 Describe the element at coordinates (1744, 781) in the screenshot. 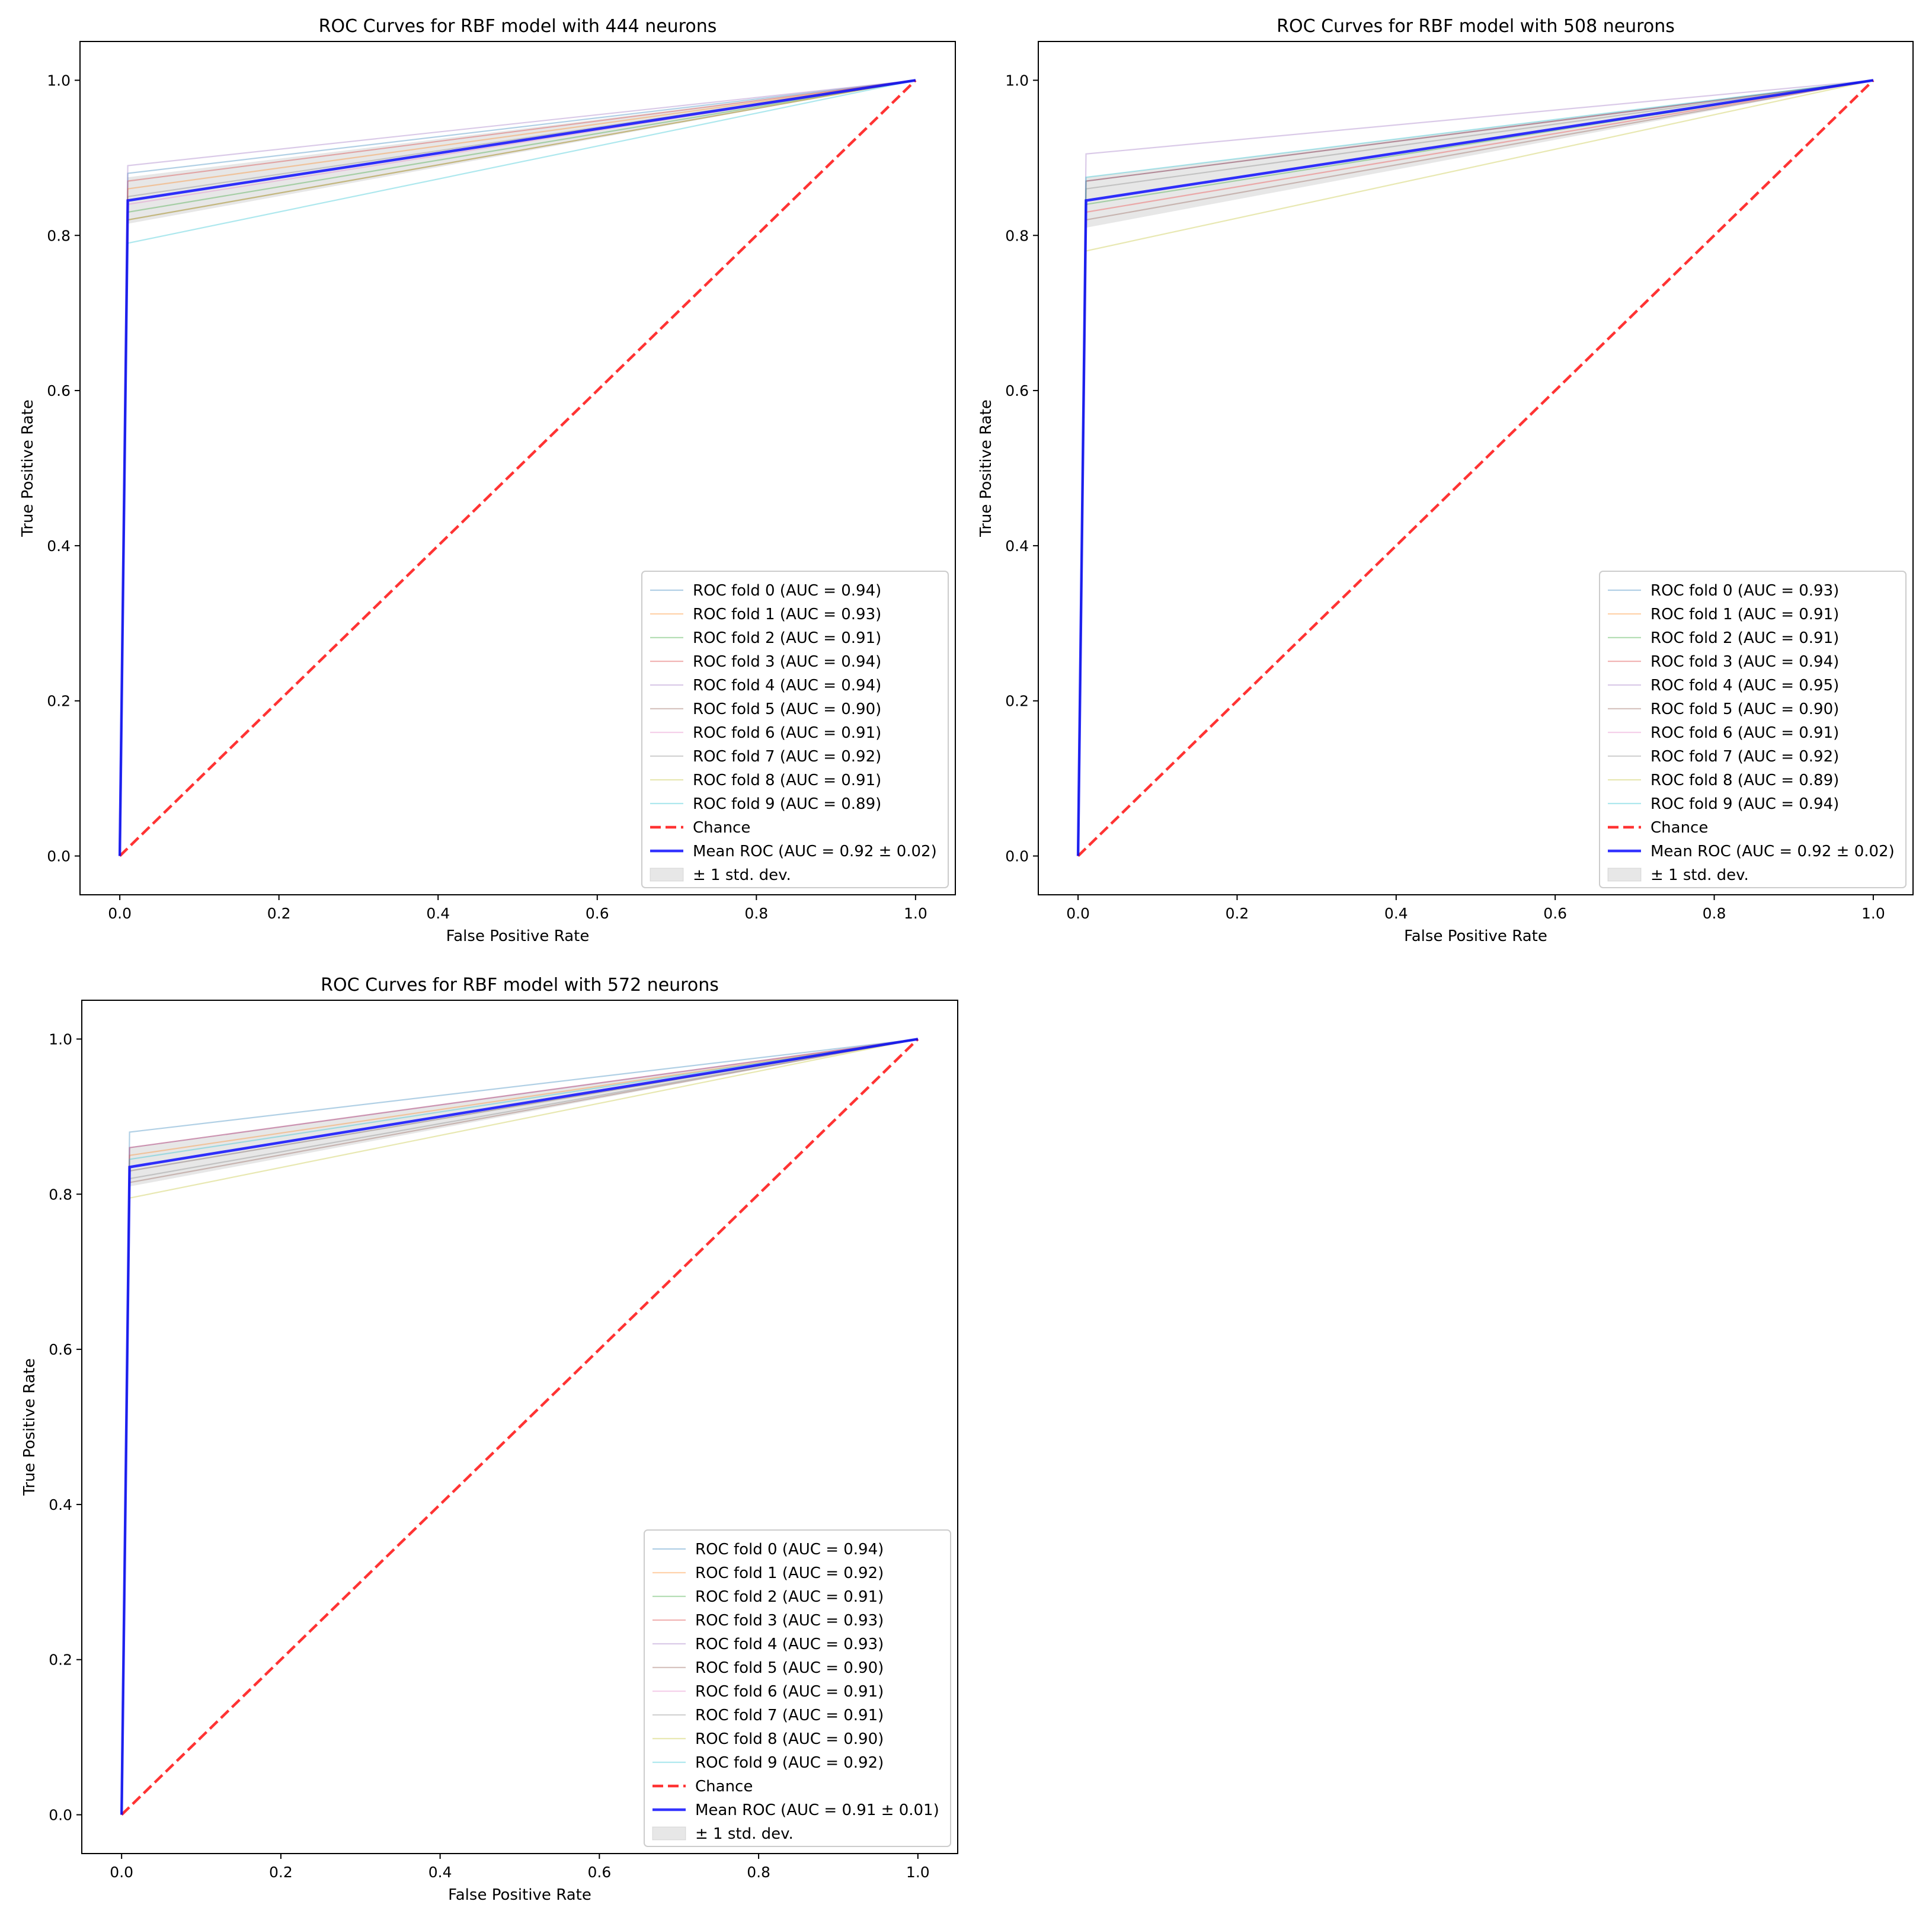

I see `legend-label-fold-8: ROC fold 8 (AUC = 0.89)` at that location.